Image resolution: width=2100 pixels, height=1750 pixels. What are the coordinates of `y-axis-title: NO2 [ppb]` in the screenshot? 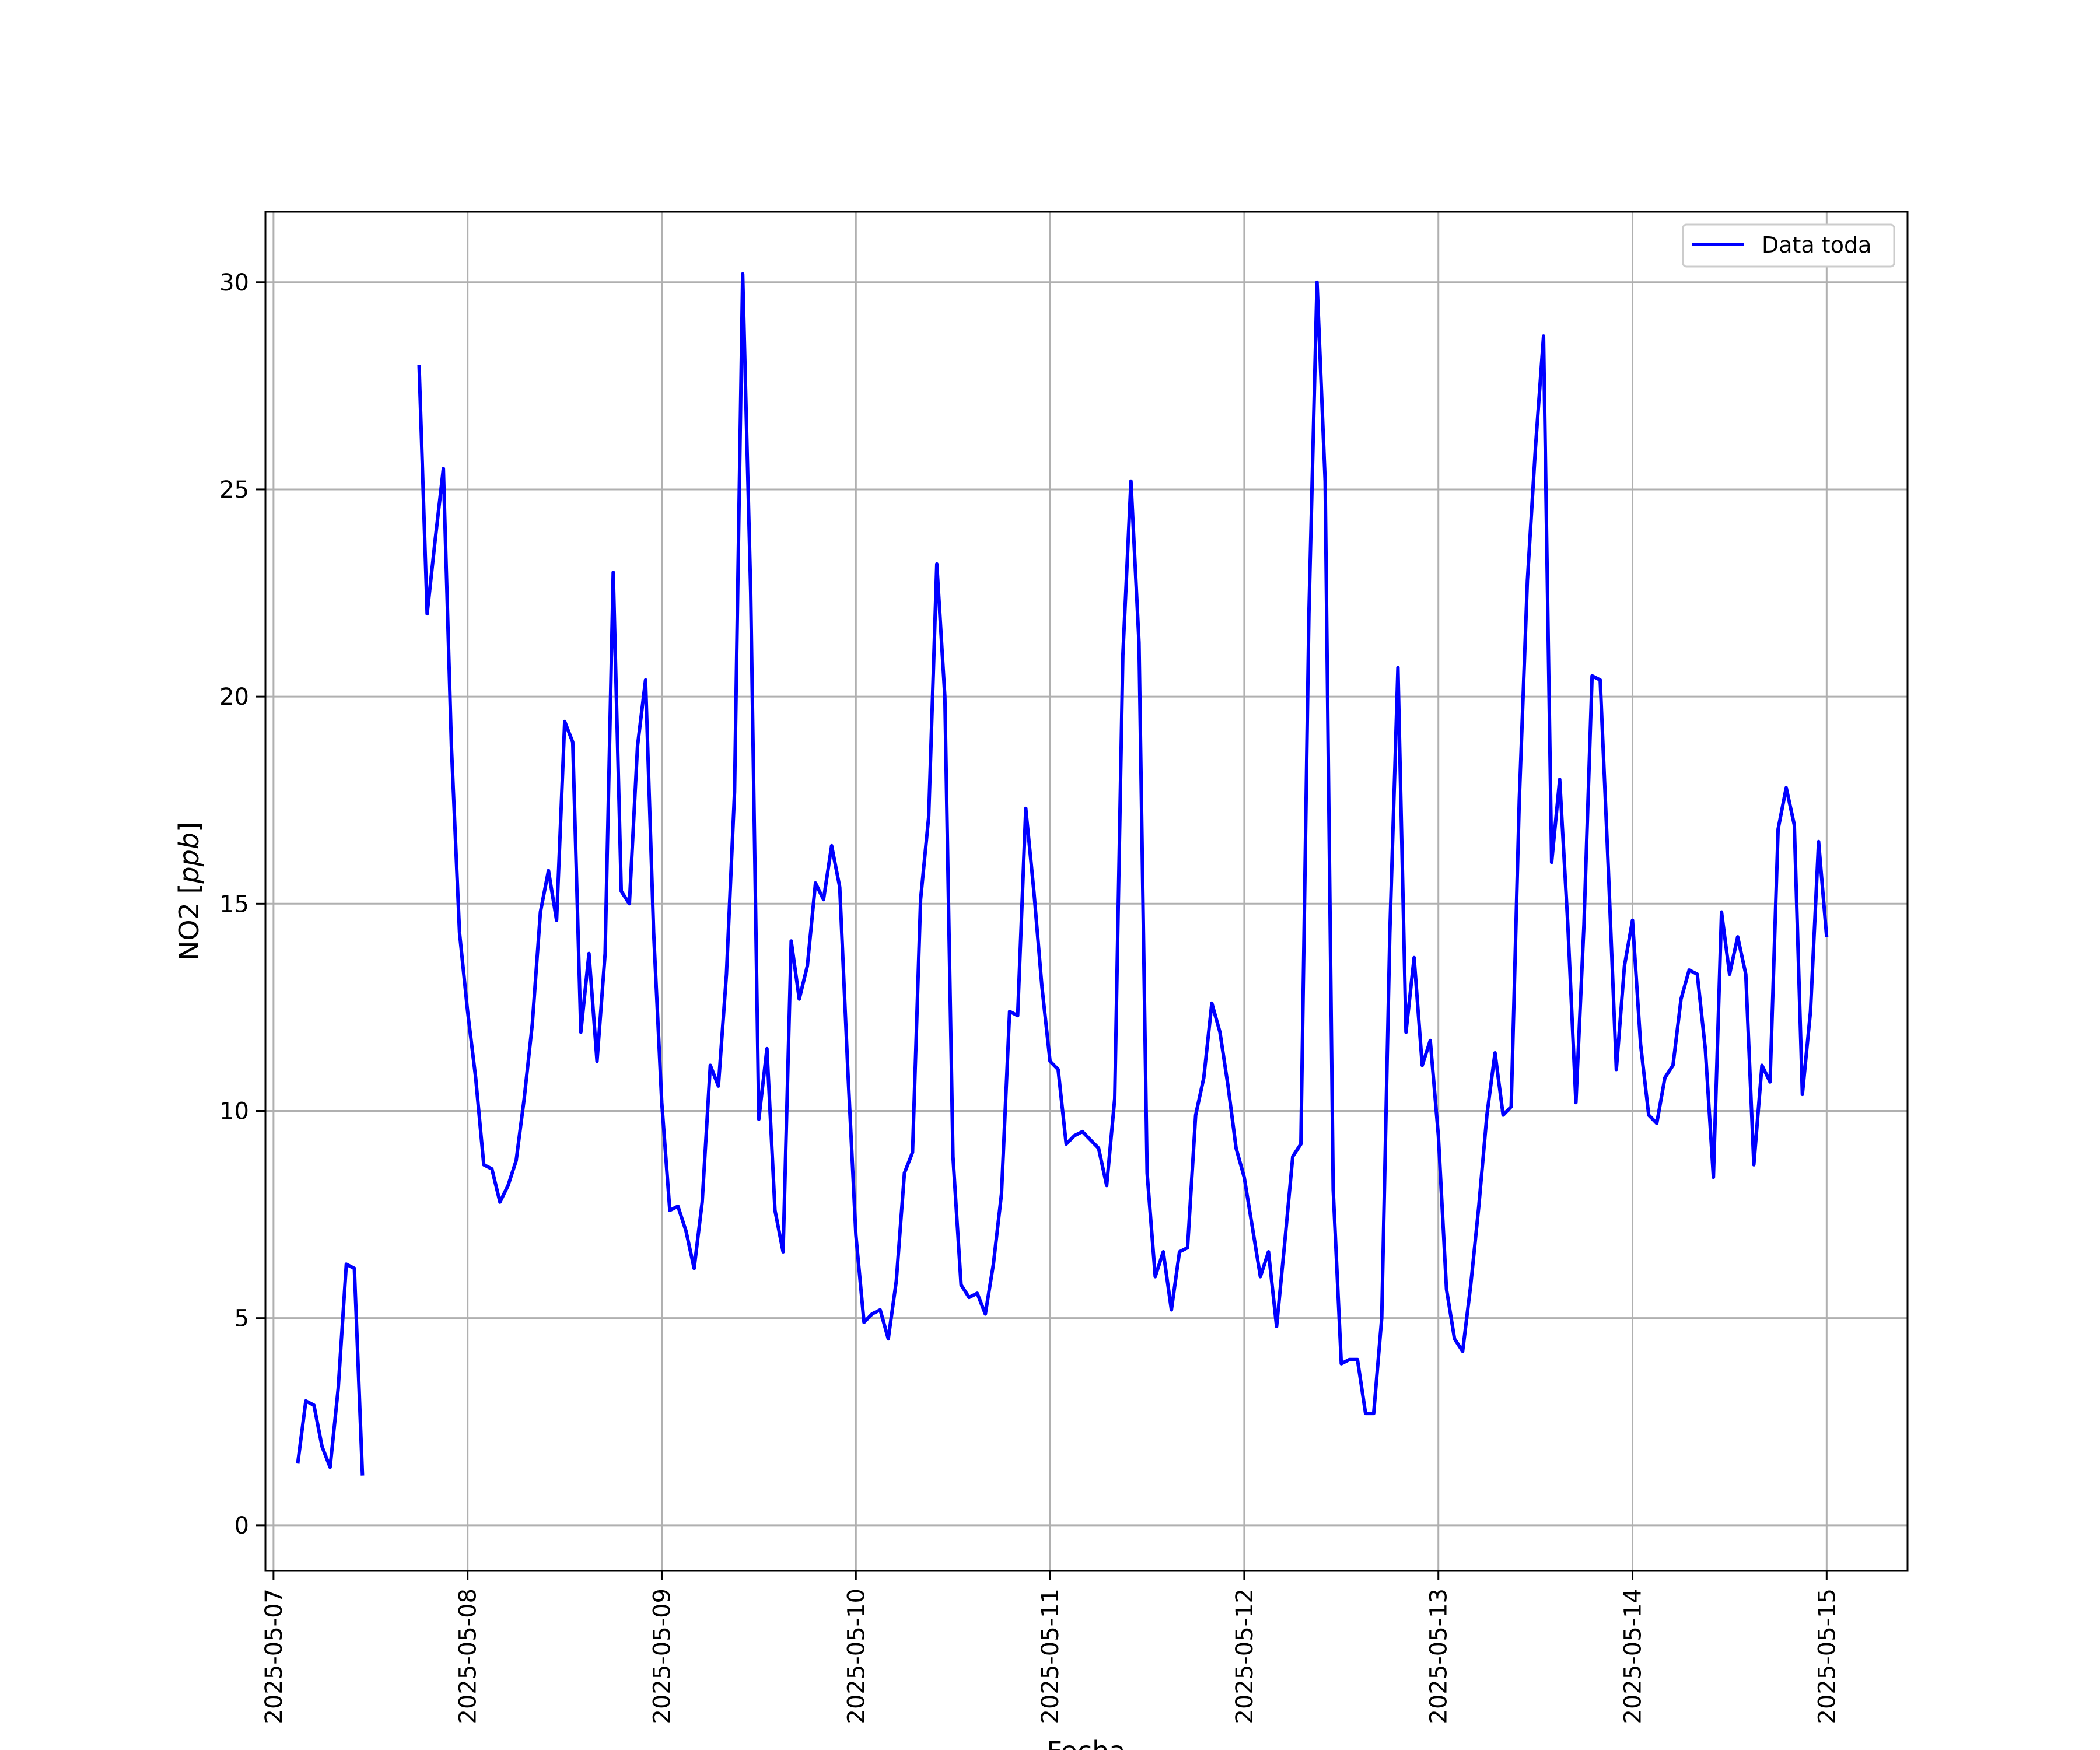 It's located at (189, 891).